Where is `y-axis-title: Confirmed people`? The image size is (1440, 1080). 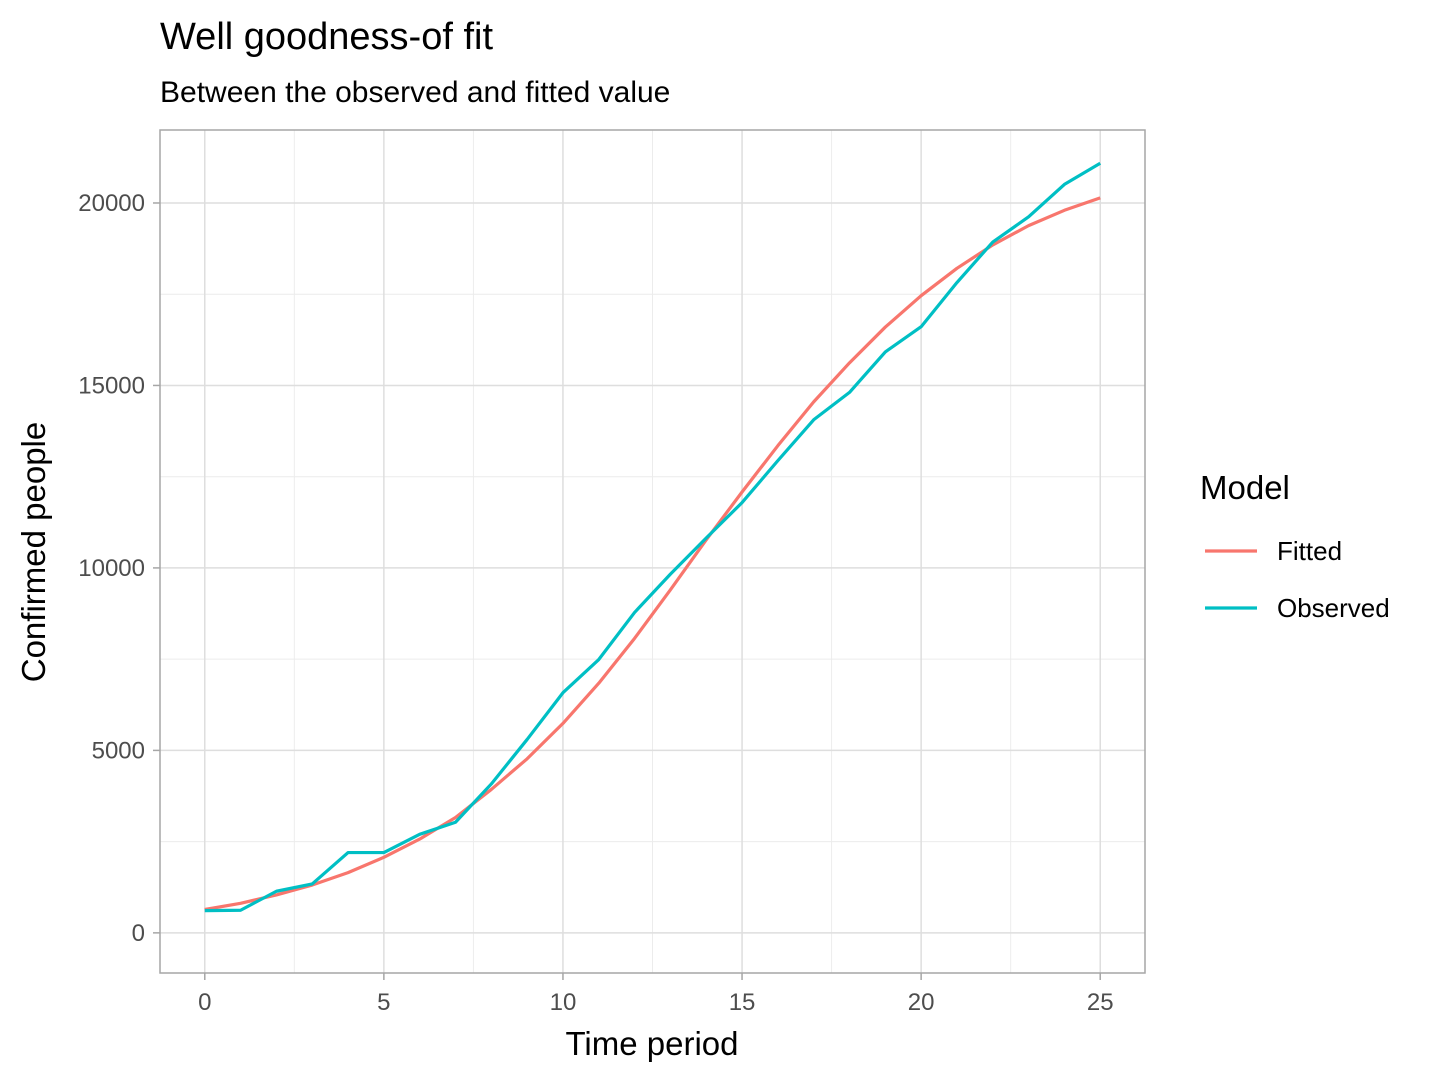
y-axis-title: Confirmed people is located at coordinates (33, 552).